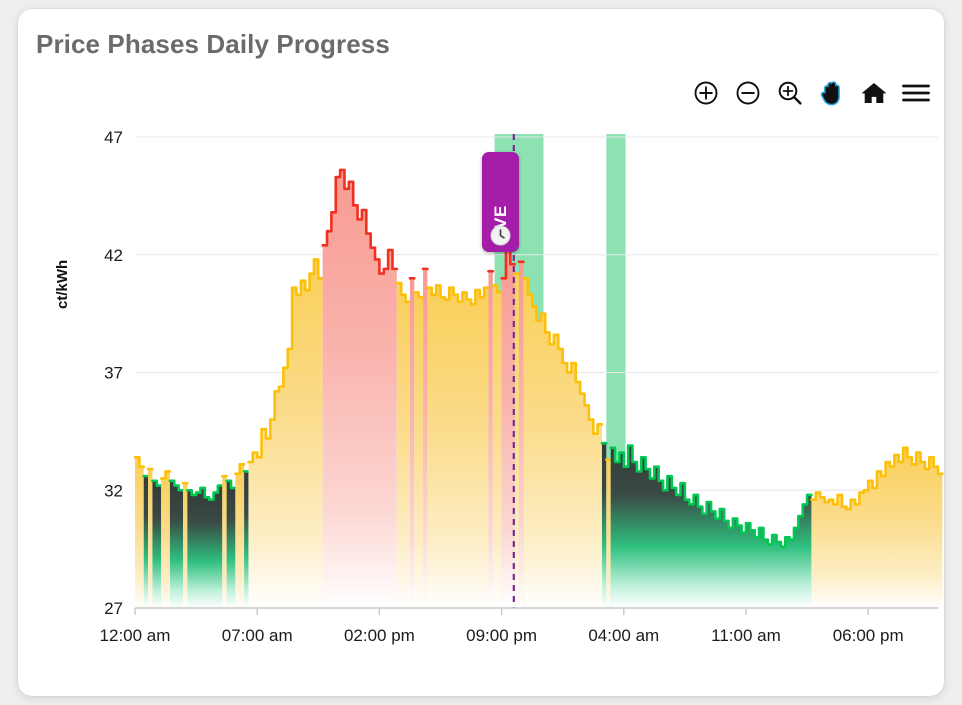 Image resolution: width=962 pixels, height=705 pixels. I want to click on zoom-in-icon, so click(706, 93).